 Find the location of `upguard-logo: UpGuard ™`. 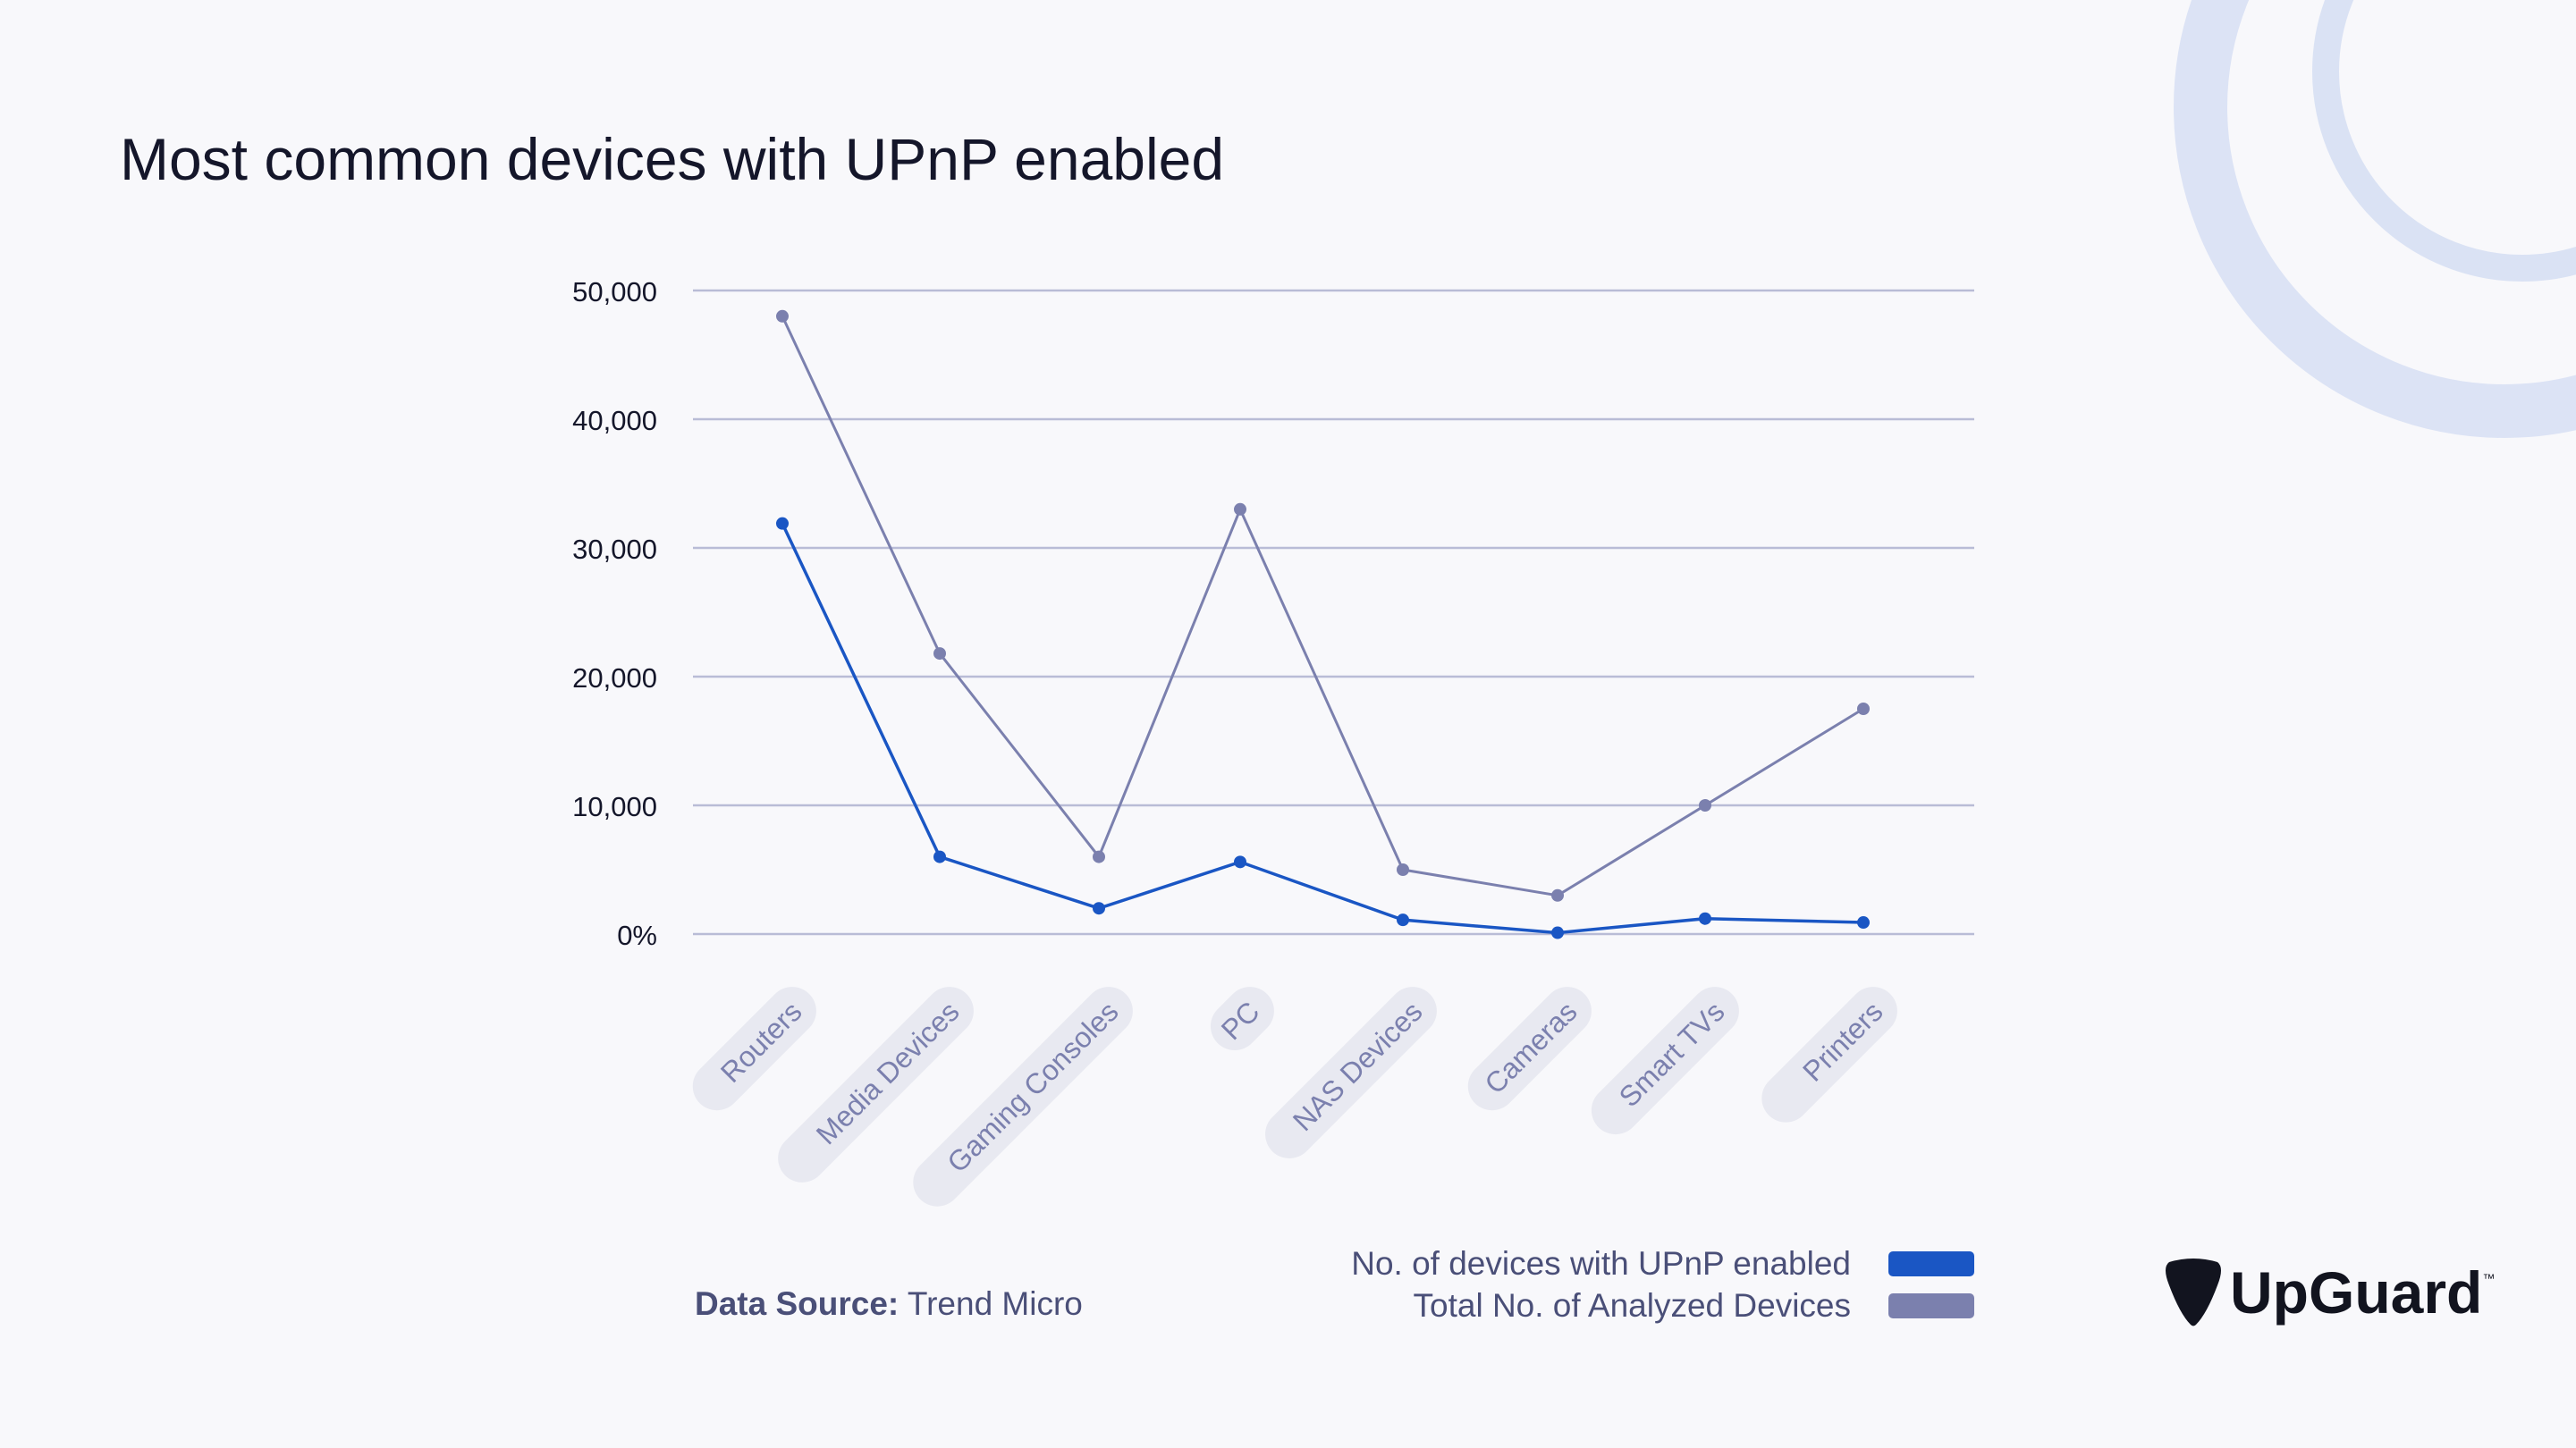

upguard-logo: UpGuard ™ is located at coordinates (2329, 1292).